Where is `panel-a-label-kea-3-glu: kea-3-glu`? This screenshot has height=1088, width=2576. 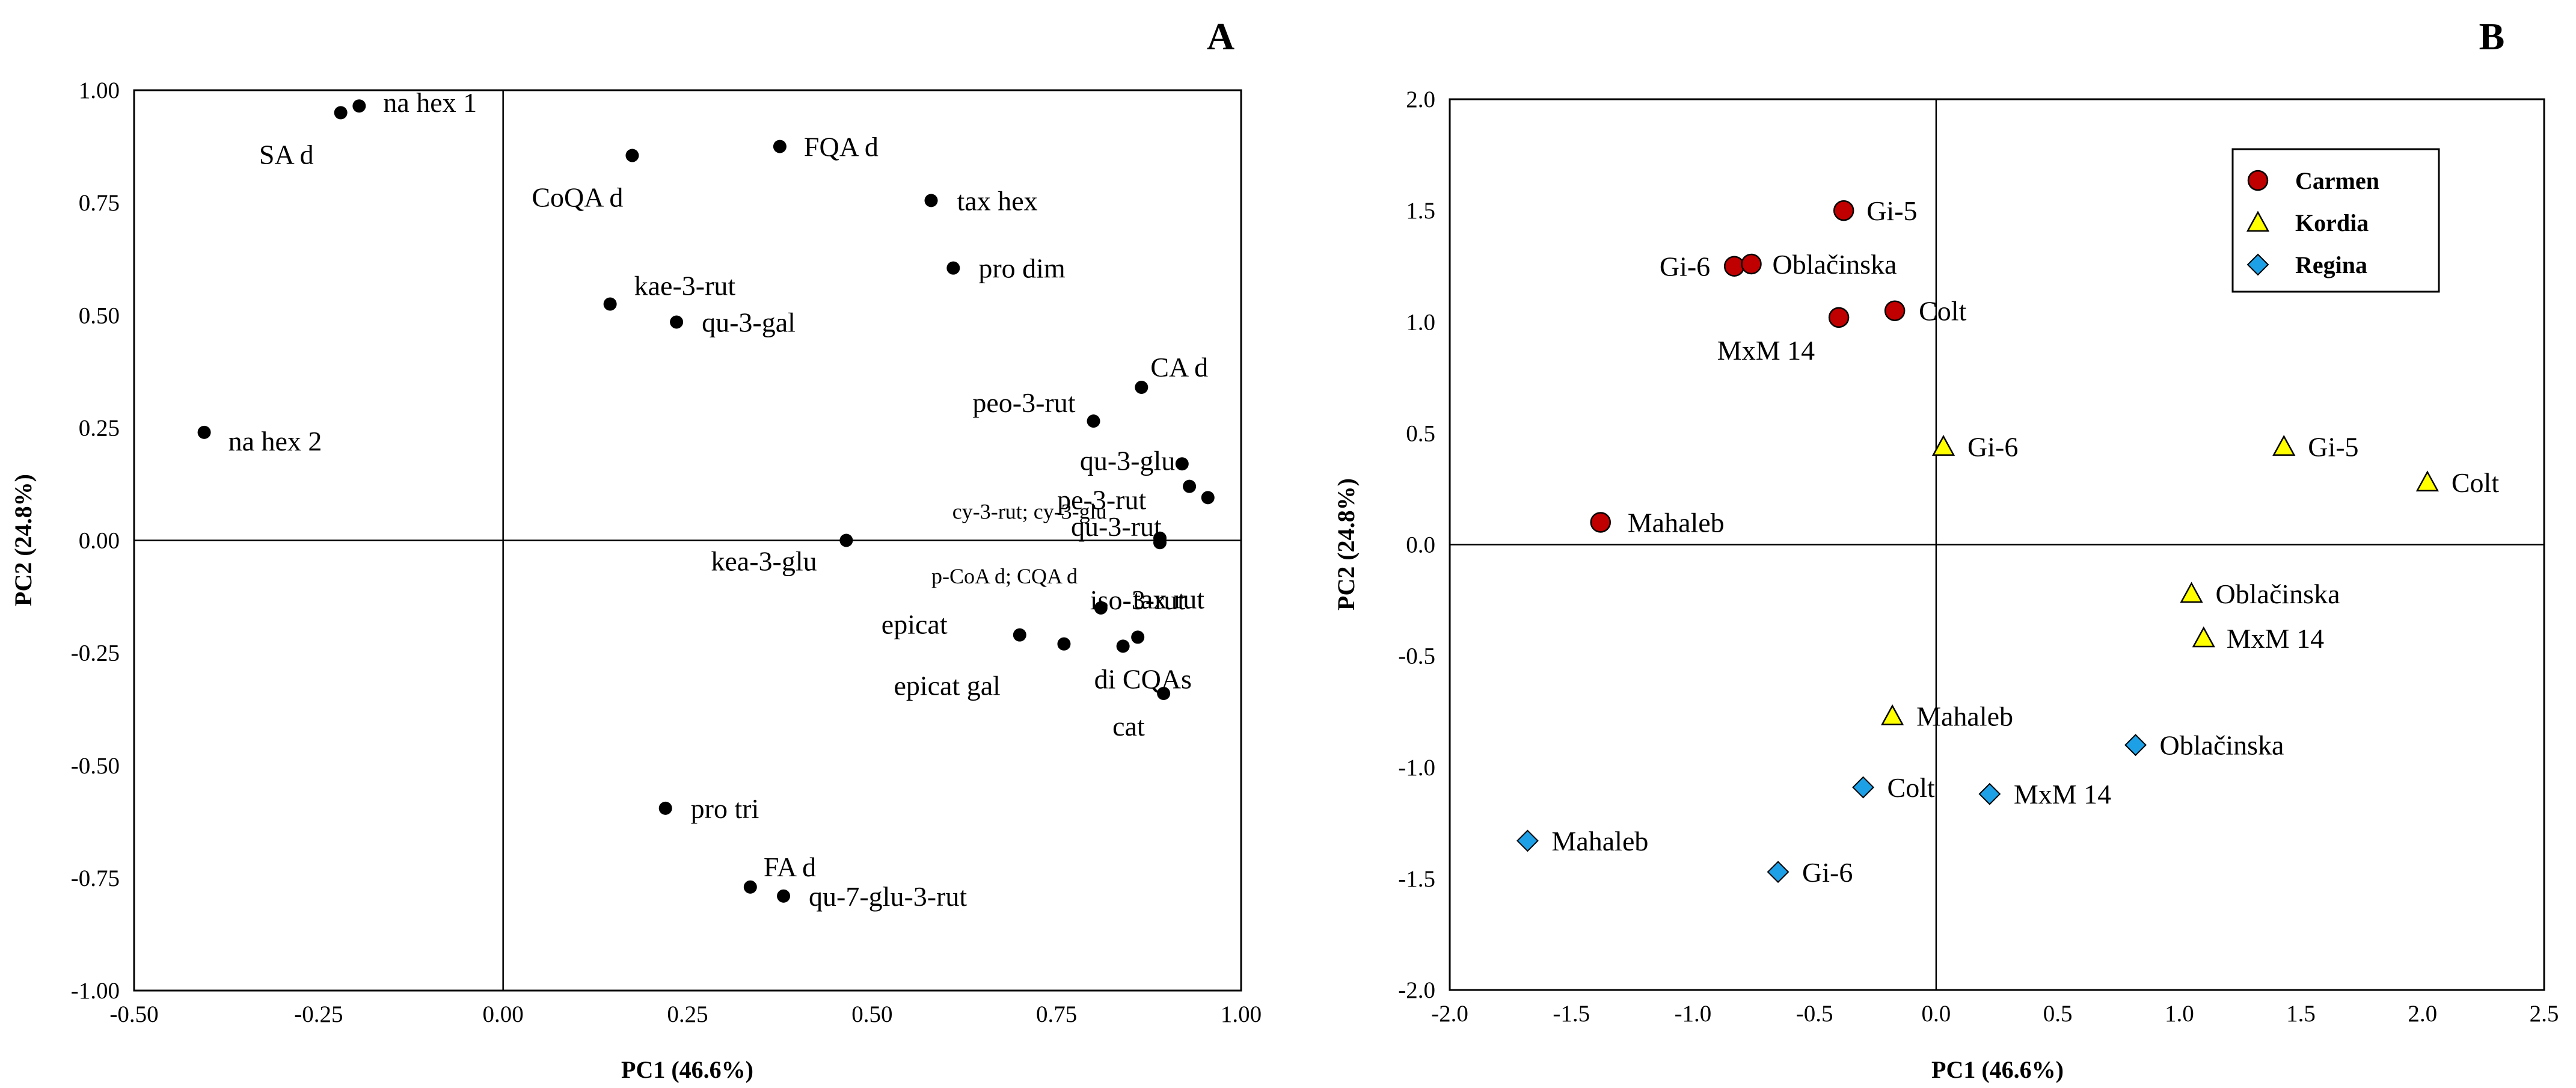
panel-a-label-kea-3-glu: kea-3-glu is located at coordinates (764, 561).